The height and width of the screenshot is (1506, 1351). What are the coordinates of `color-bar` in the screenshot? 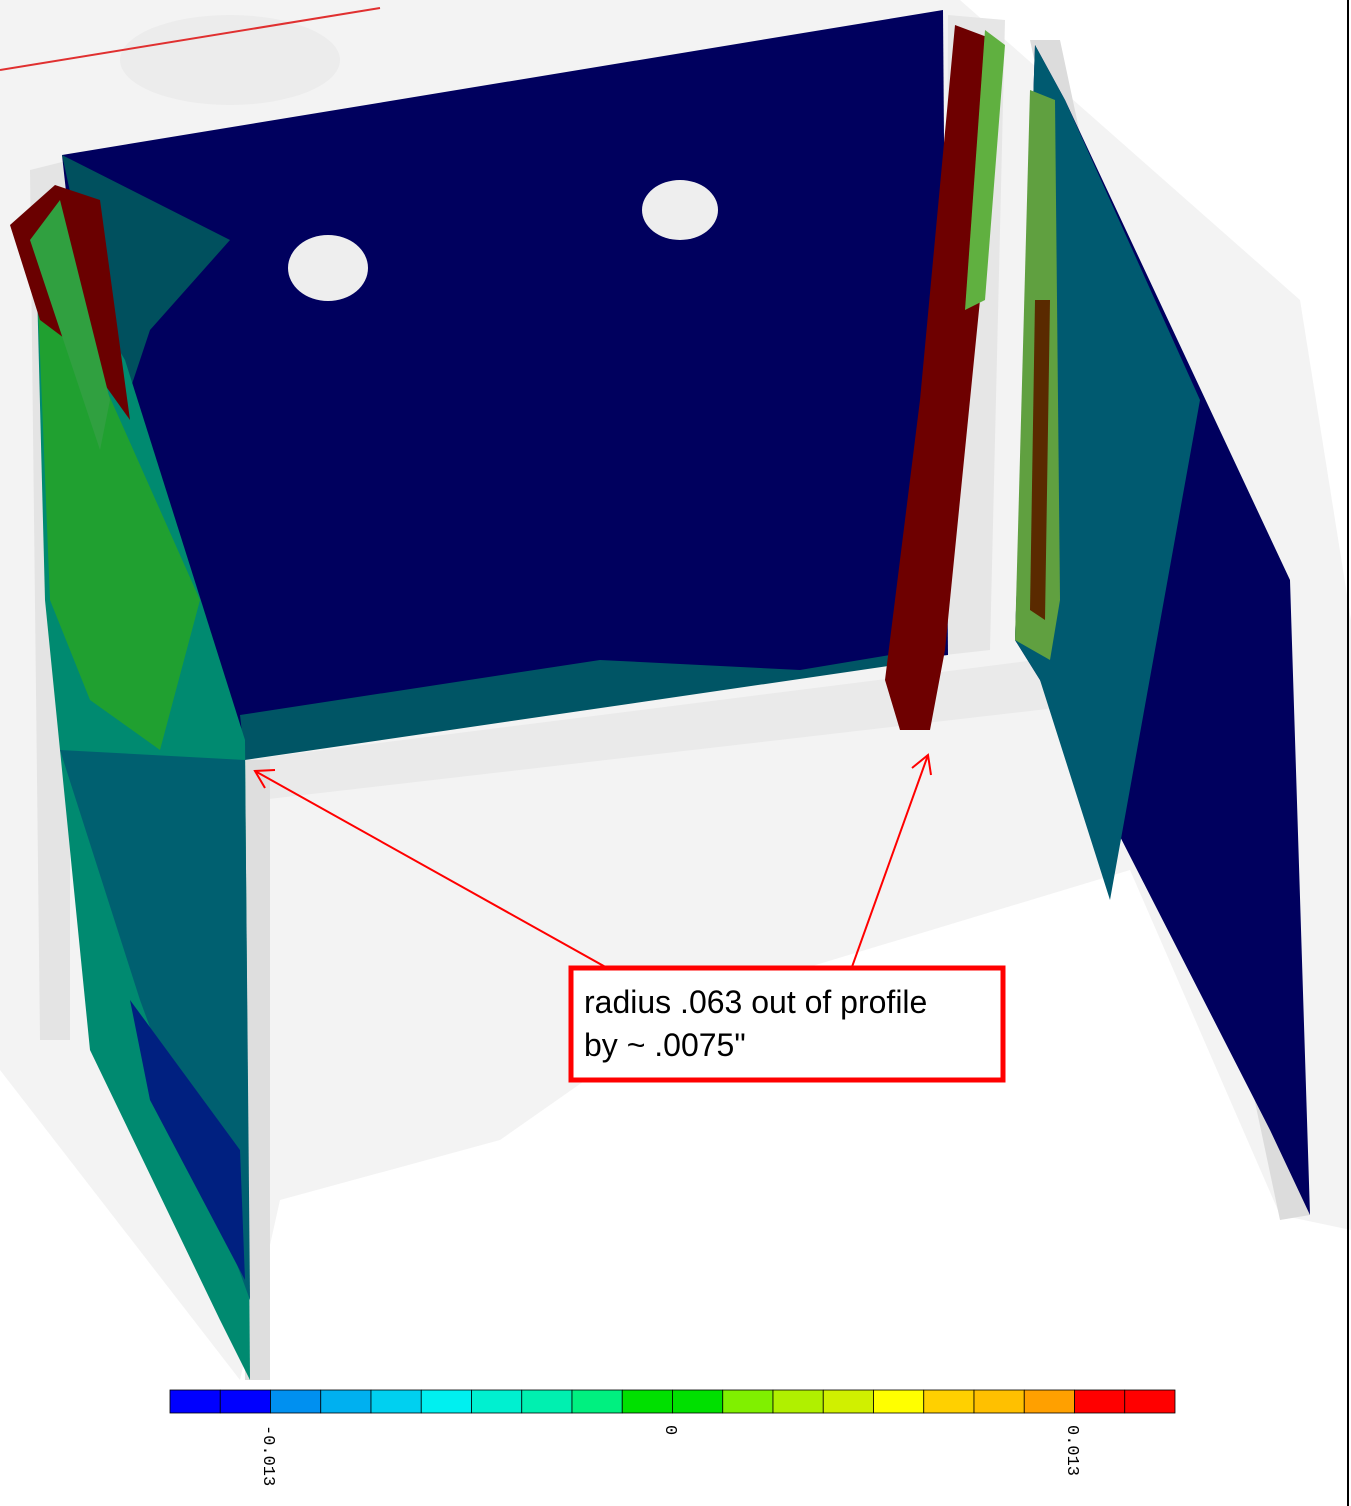 It's located at (672, 1401).